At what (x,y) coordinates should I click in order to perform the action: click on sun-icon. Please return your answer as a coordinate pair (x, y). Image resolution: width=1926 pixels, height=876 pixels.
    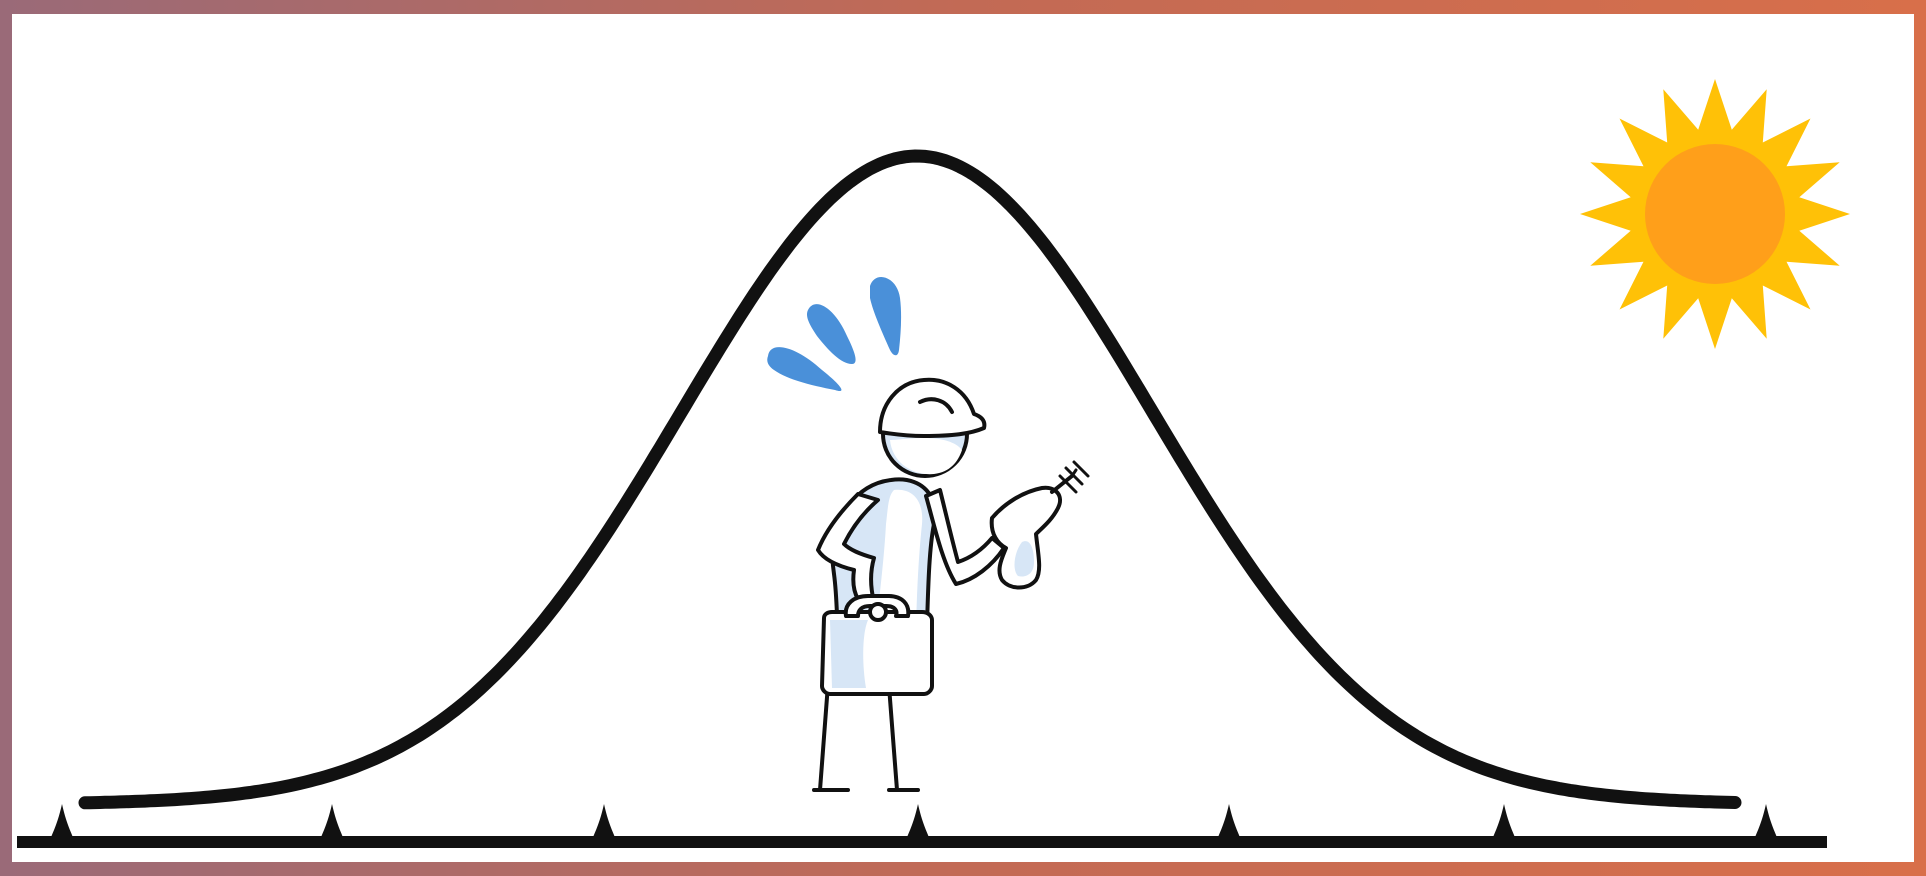
    Looking at the image, I should click on (1715, 214).